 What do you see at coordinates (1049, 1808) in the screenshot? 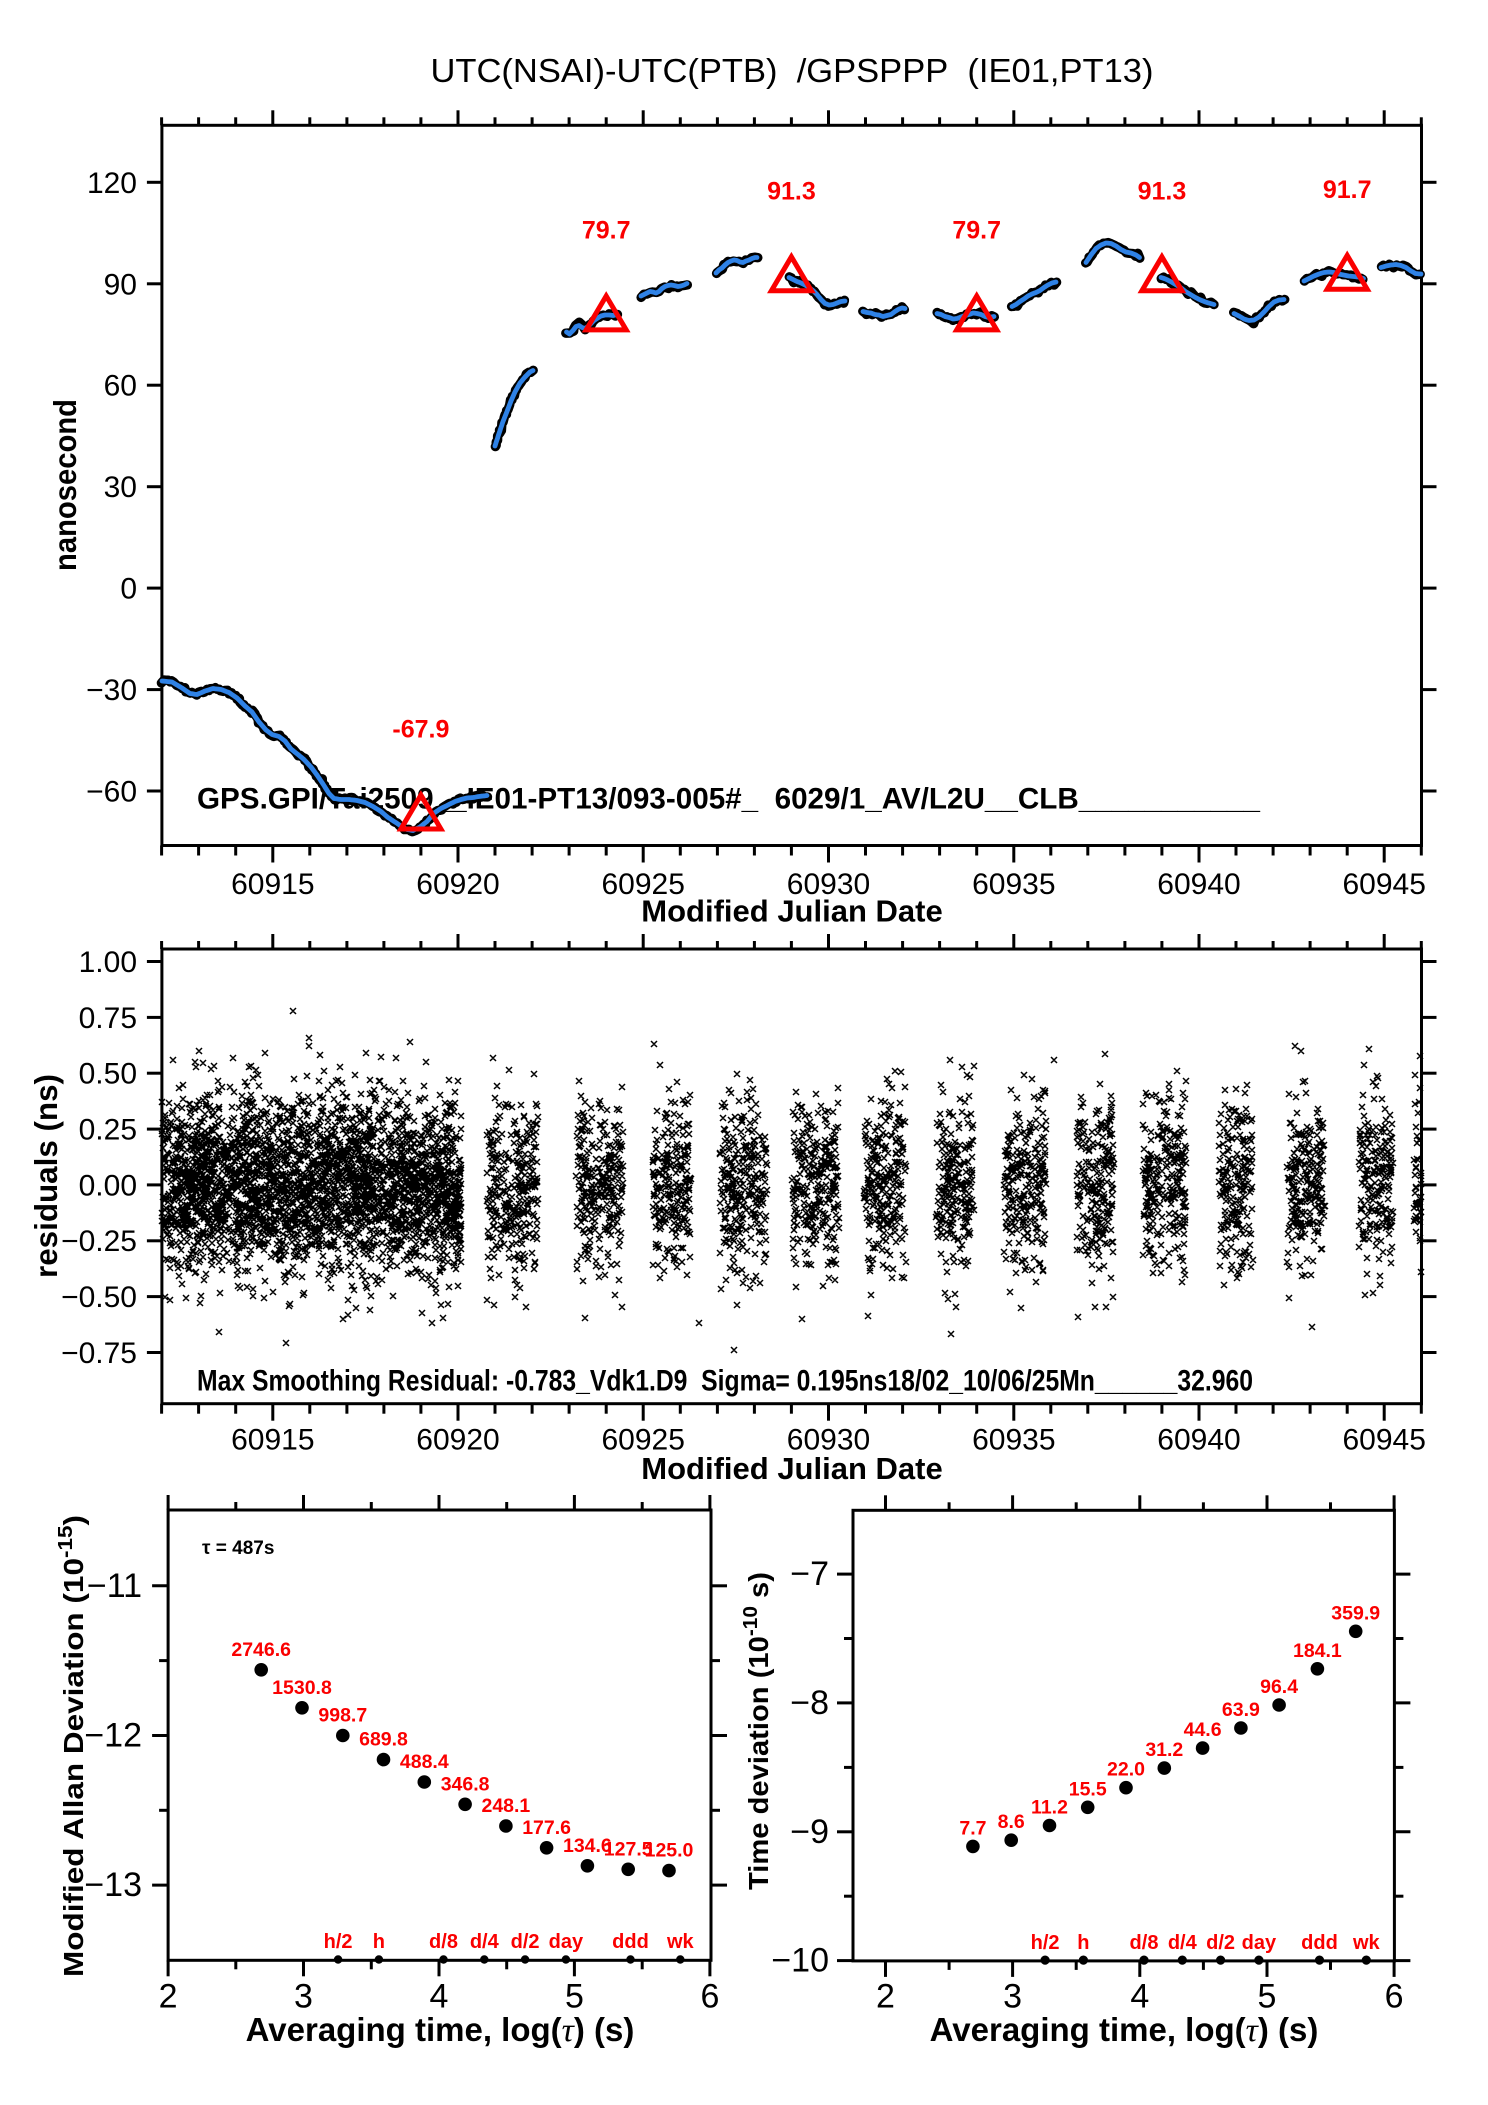
I see `svg-text: 11.2` at bounding box center [1049, 1808].